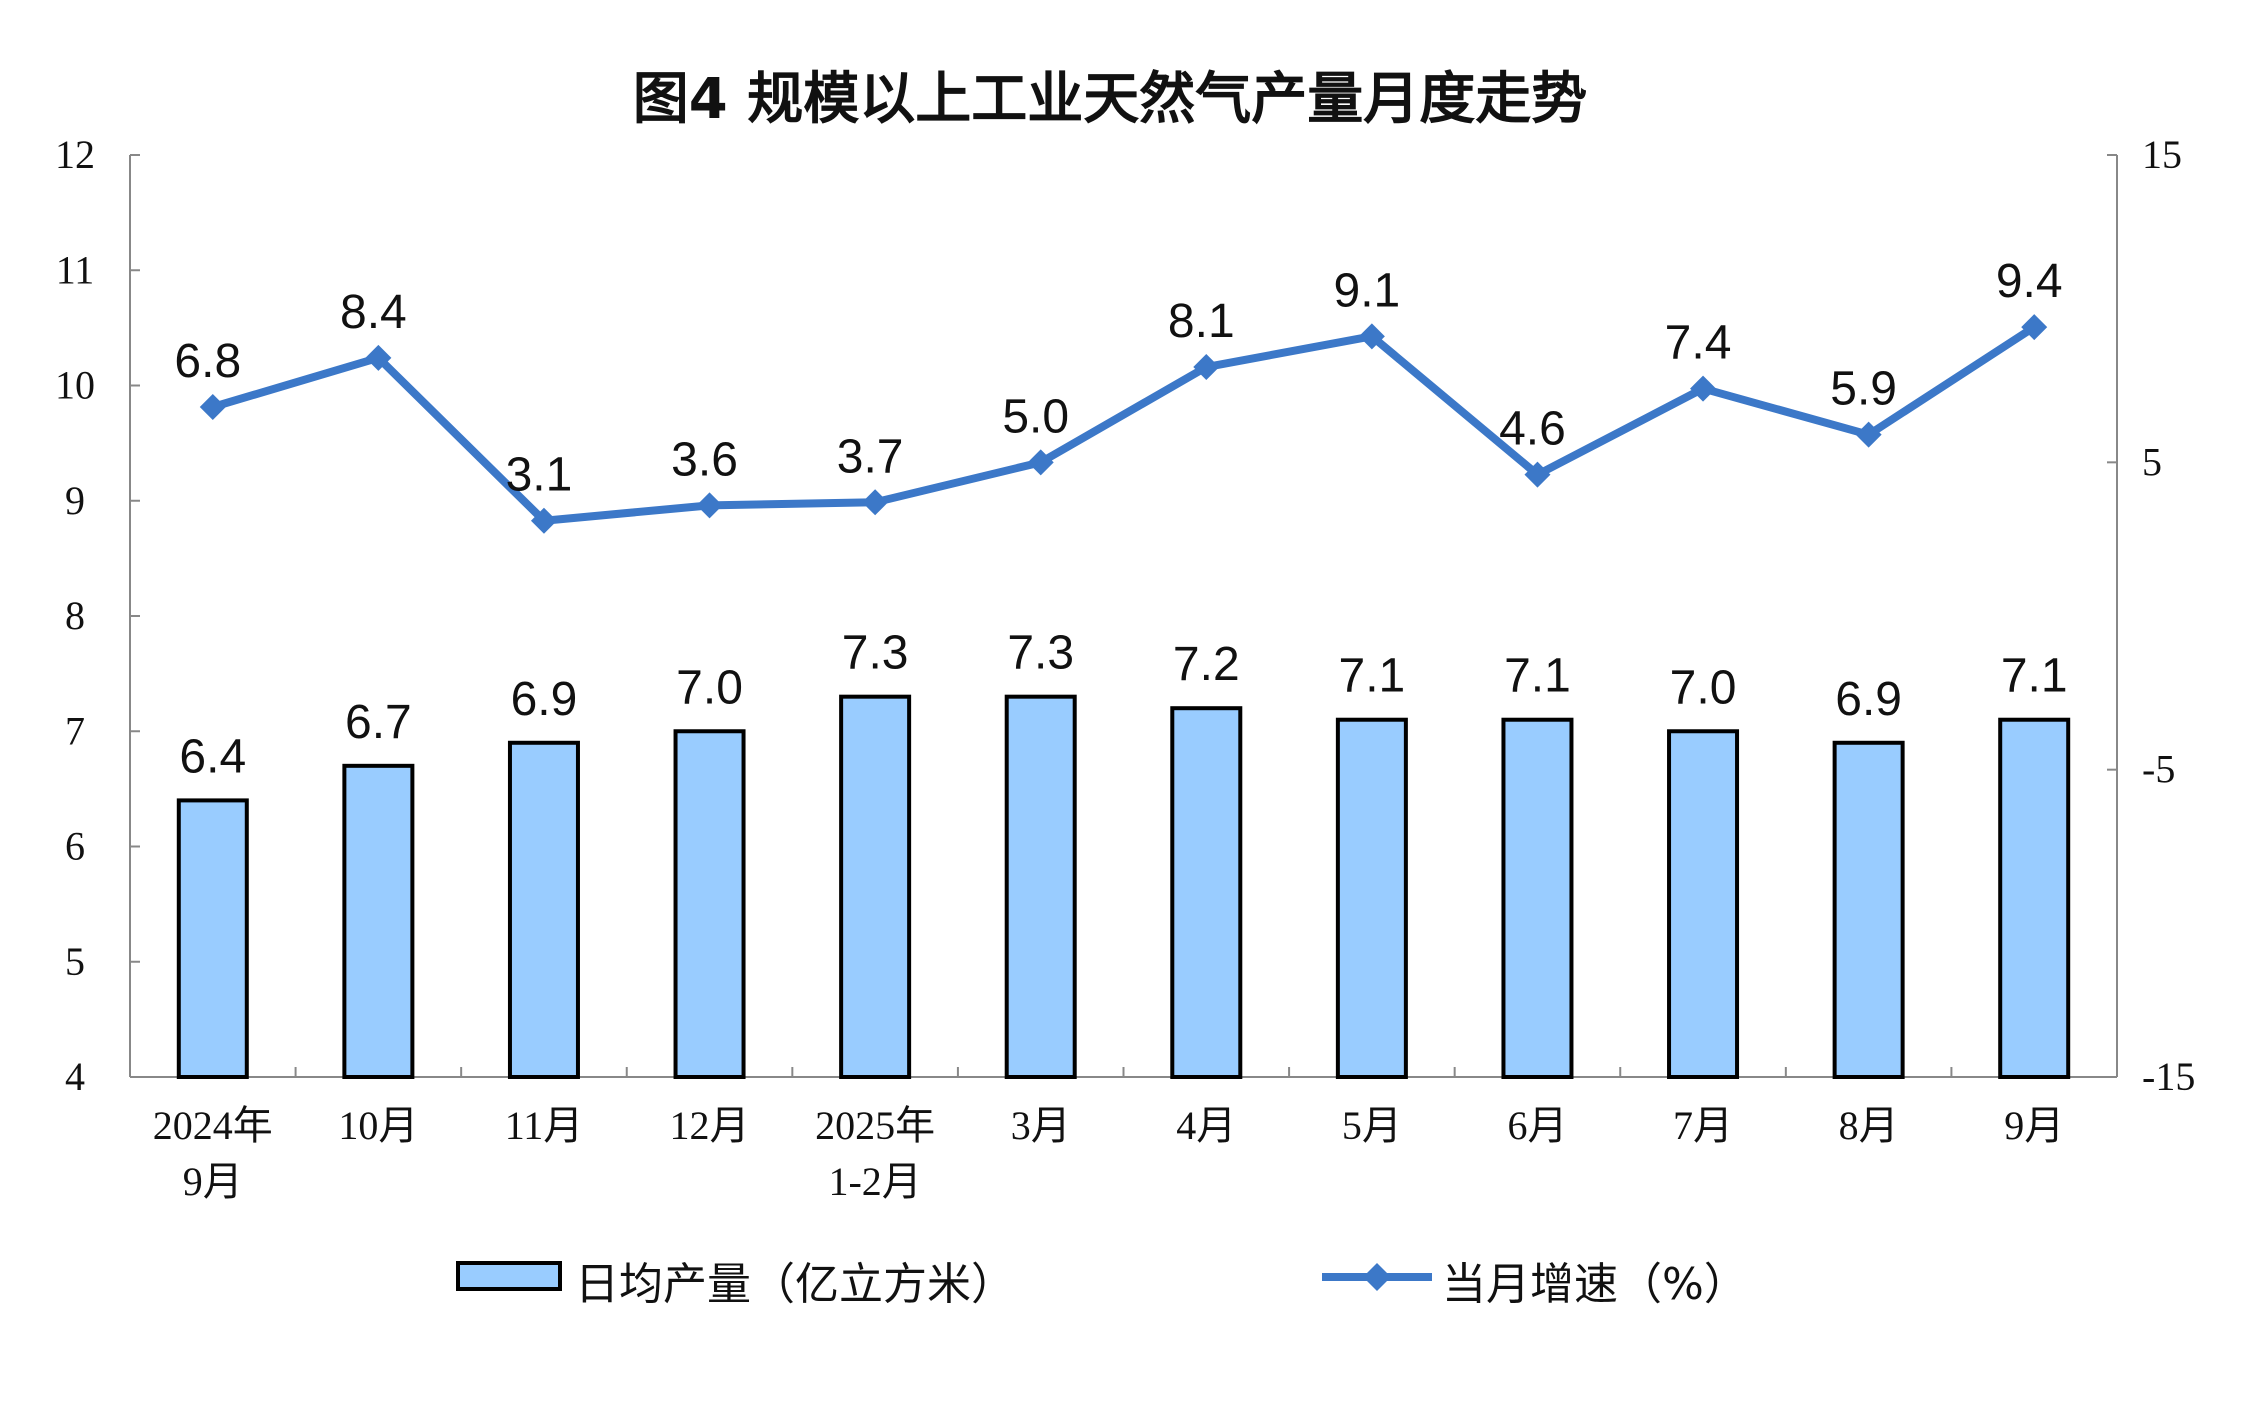 This screenshot has width=2254, height=1406. I want to click on line-data-label: 3.7, so click(870, 456).